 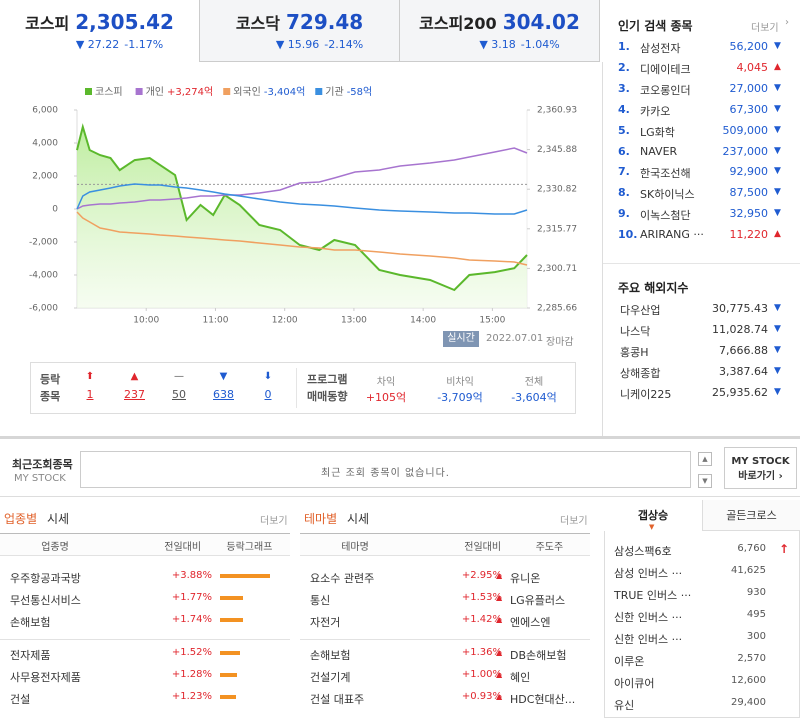 I want to click on index-name: 나스닥, so click(x=635, y=331).